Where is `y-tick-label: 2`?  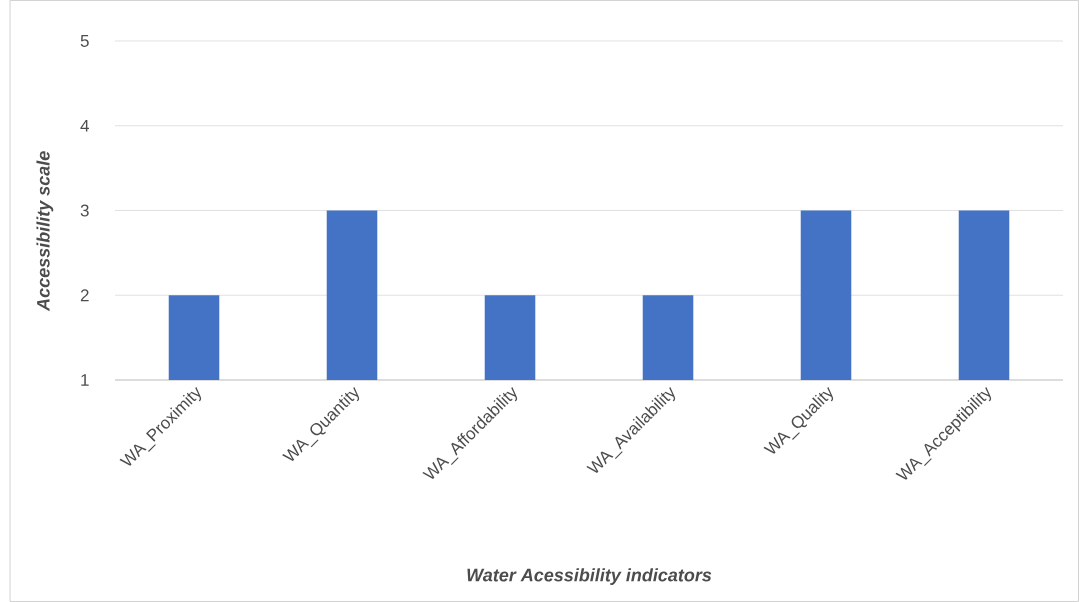
y-tick-label: 2 is located at coordinates (84, 295).